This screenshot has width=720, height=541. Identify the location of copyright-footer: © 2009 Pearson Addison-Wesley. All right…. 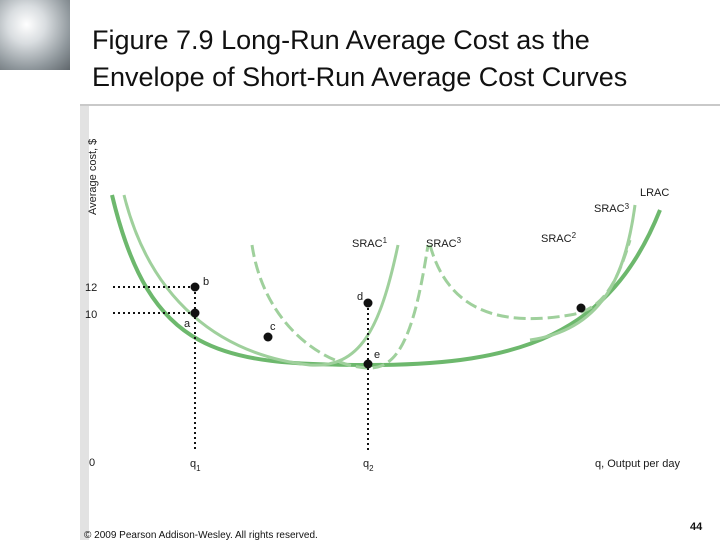
(201, 535).